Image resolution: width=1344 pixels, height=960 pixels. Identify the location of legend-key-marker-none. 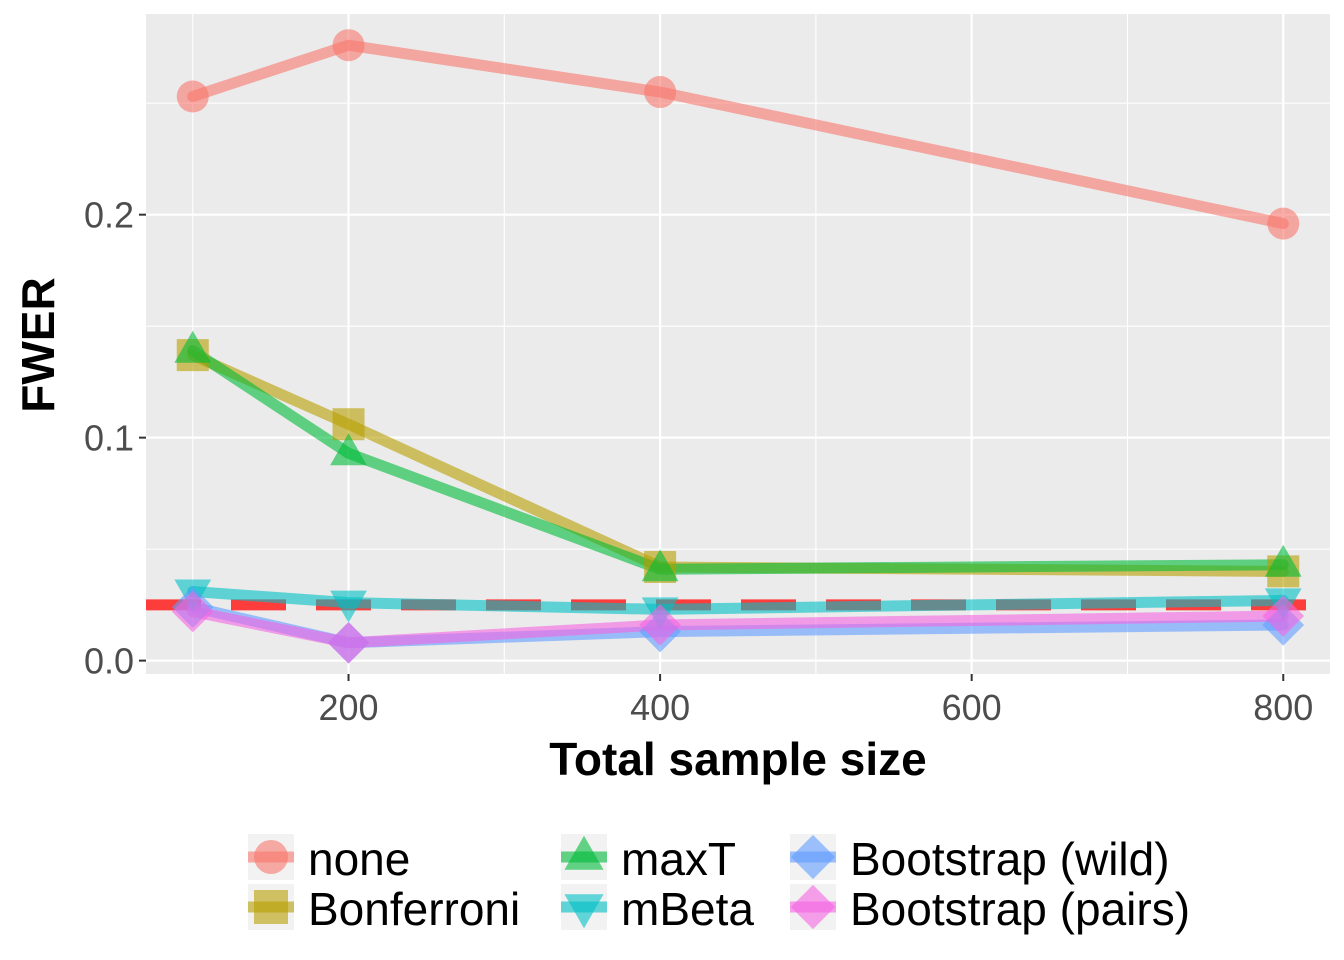
(271, 857).